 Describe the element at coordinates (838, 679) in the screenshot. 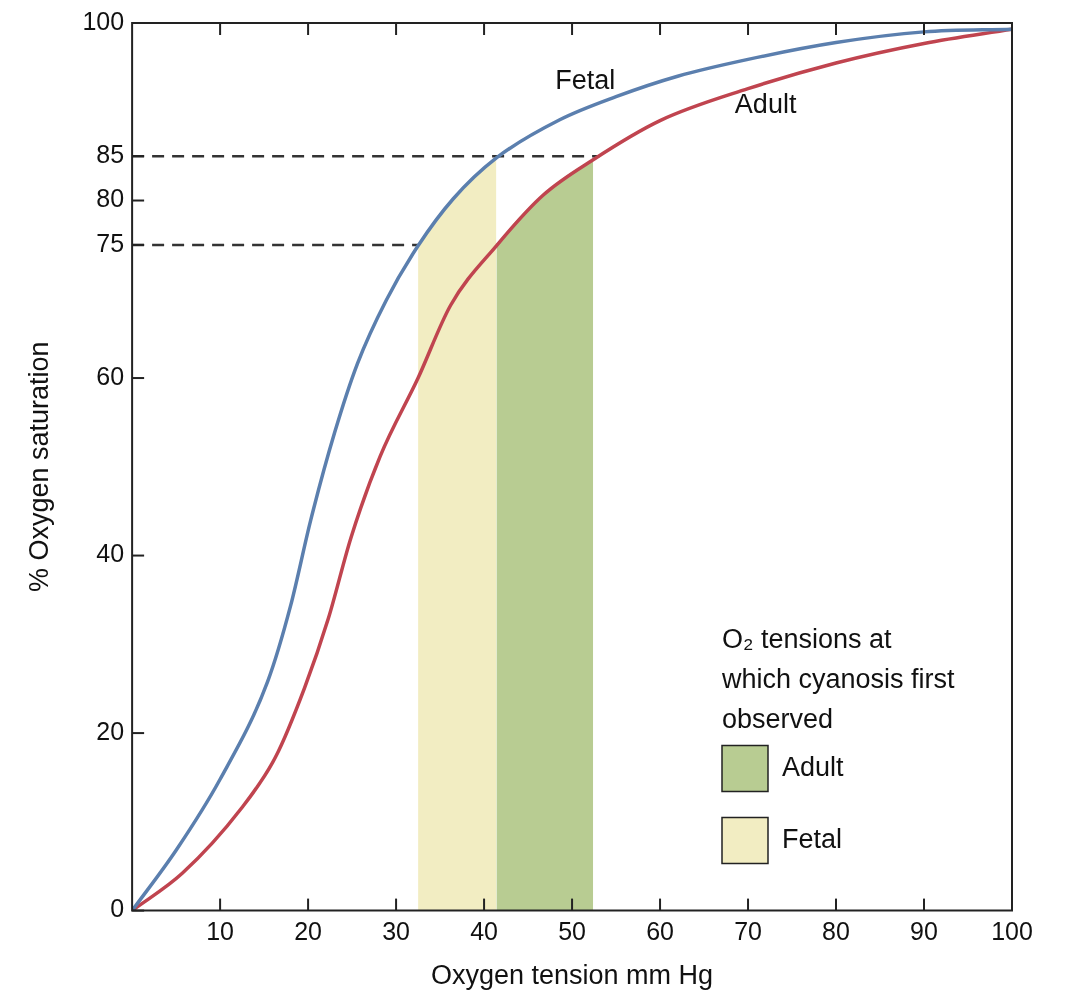

I see `legend-title: O₂ tensions at which cyanosis first observed` at that location.